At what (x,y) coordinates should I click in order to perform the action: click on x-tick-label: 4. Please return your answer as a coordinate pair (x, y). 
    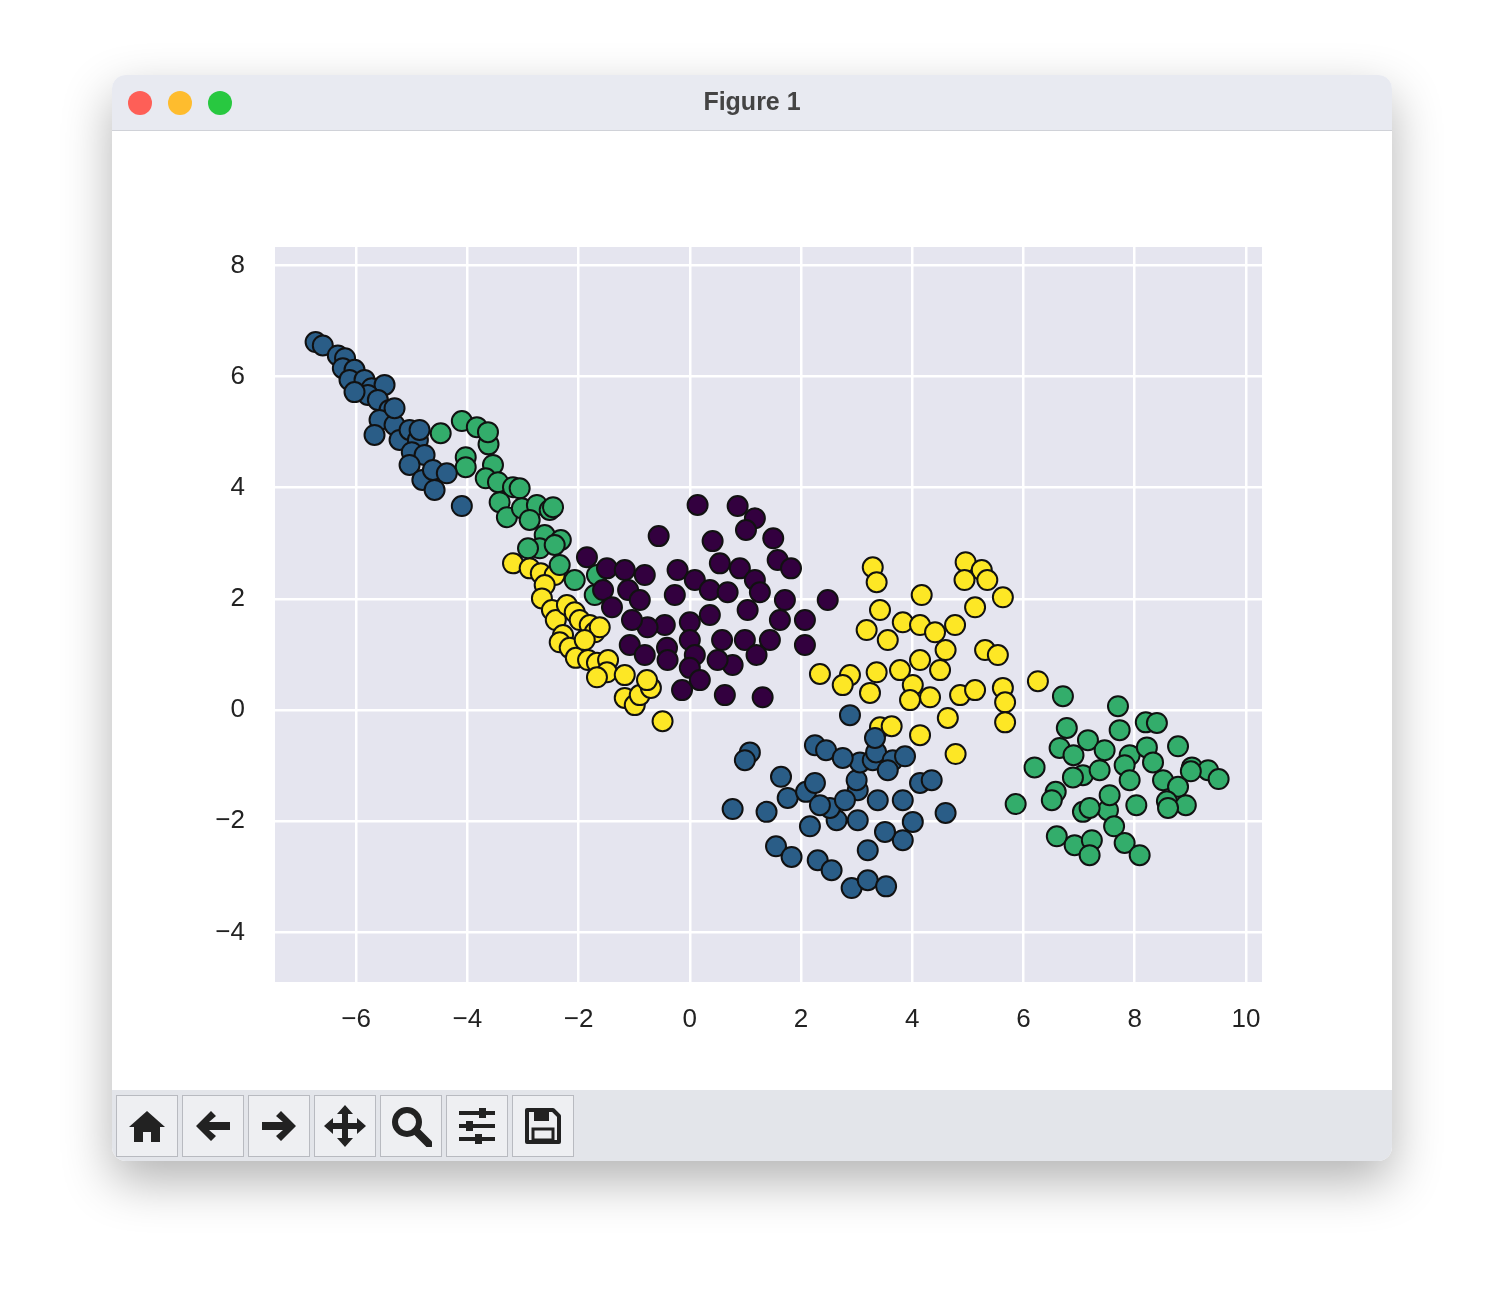
    Looking at the image, I should click on (912, 1017).